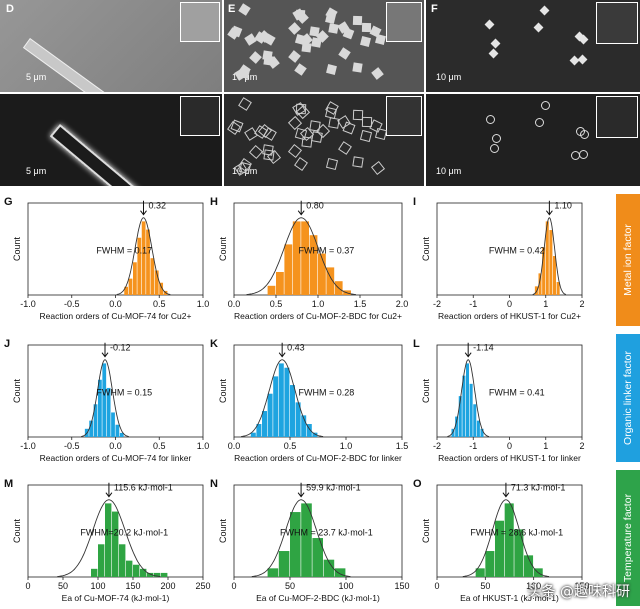 The height and width of the screenshot is (609, 640). I want to click on panel-label: F, so click(434, 9).